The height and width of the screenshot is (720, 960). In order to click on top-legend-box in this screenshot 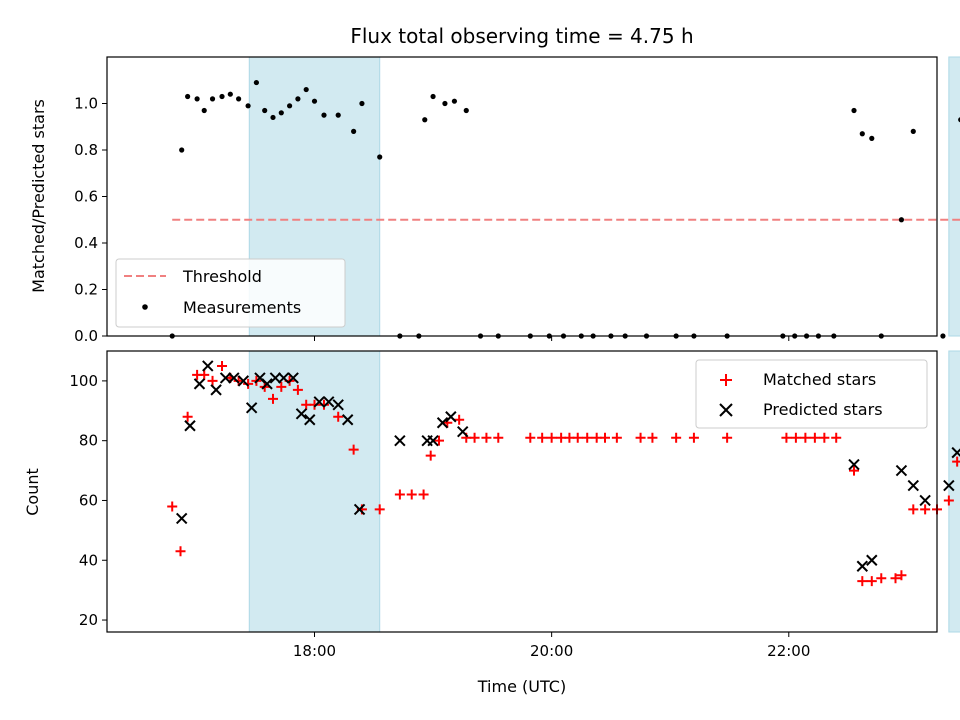, I will do `click(230, 293)`.